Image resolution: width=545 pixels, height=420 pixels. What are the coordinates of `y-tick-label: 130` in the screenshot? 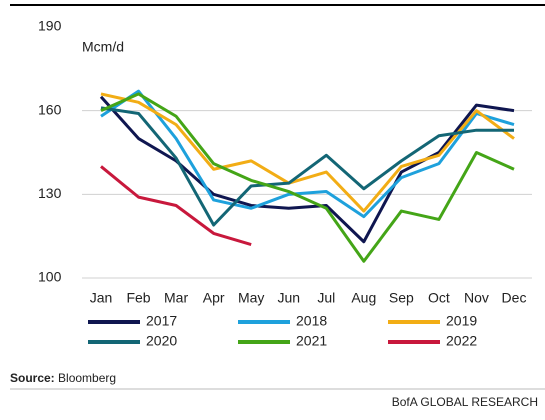 It's located at (50, 193).